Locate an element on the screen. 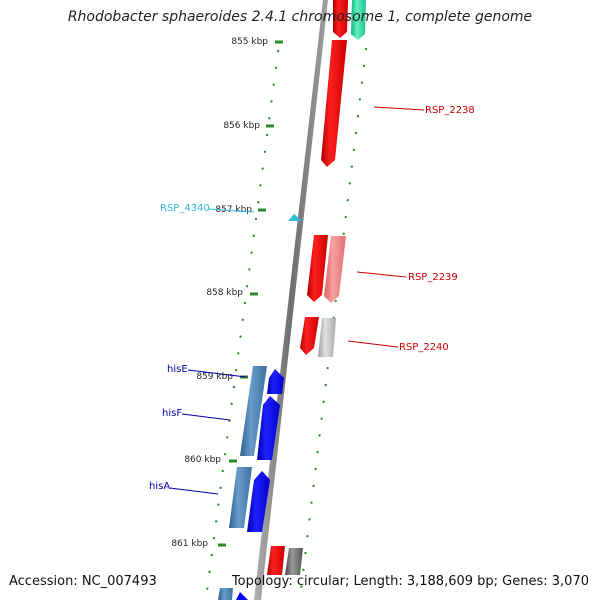 This screenshot has width=600, height=604. gene-label-rsp-4340: RSP_4340 is located at coordinates (185, 208).